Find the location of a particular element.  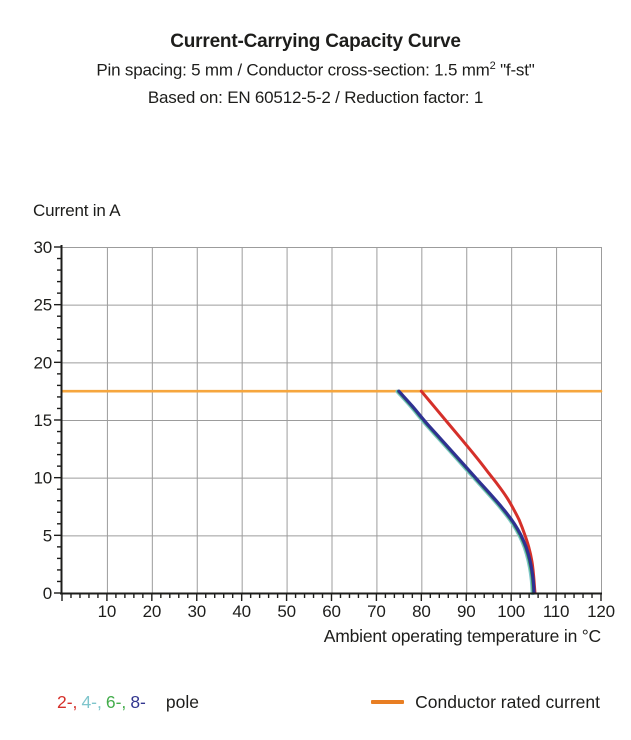

x-tick-label: 50 is located at coordinates (286, 611).